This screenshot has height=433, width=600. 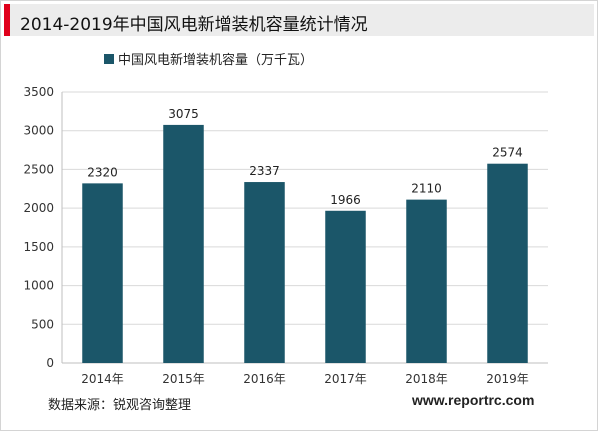 What do you see at coordinates (183, 114) in the screenshot?
I see `data-label: 3075` at bounding box center [183, 114].